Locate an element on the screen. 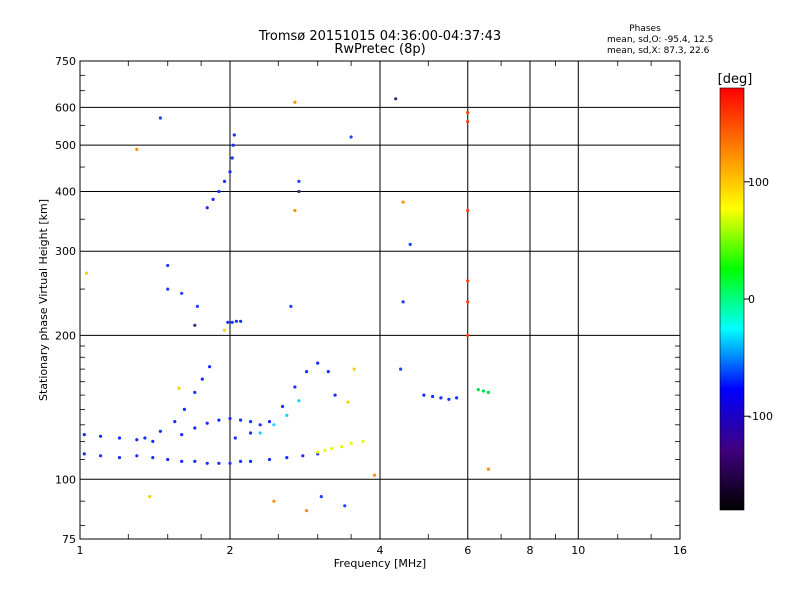  chart-title: Tromsø 20151015 04:36:00-04:37:43 is located at coordinates (379, 36).